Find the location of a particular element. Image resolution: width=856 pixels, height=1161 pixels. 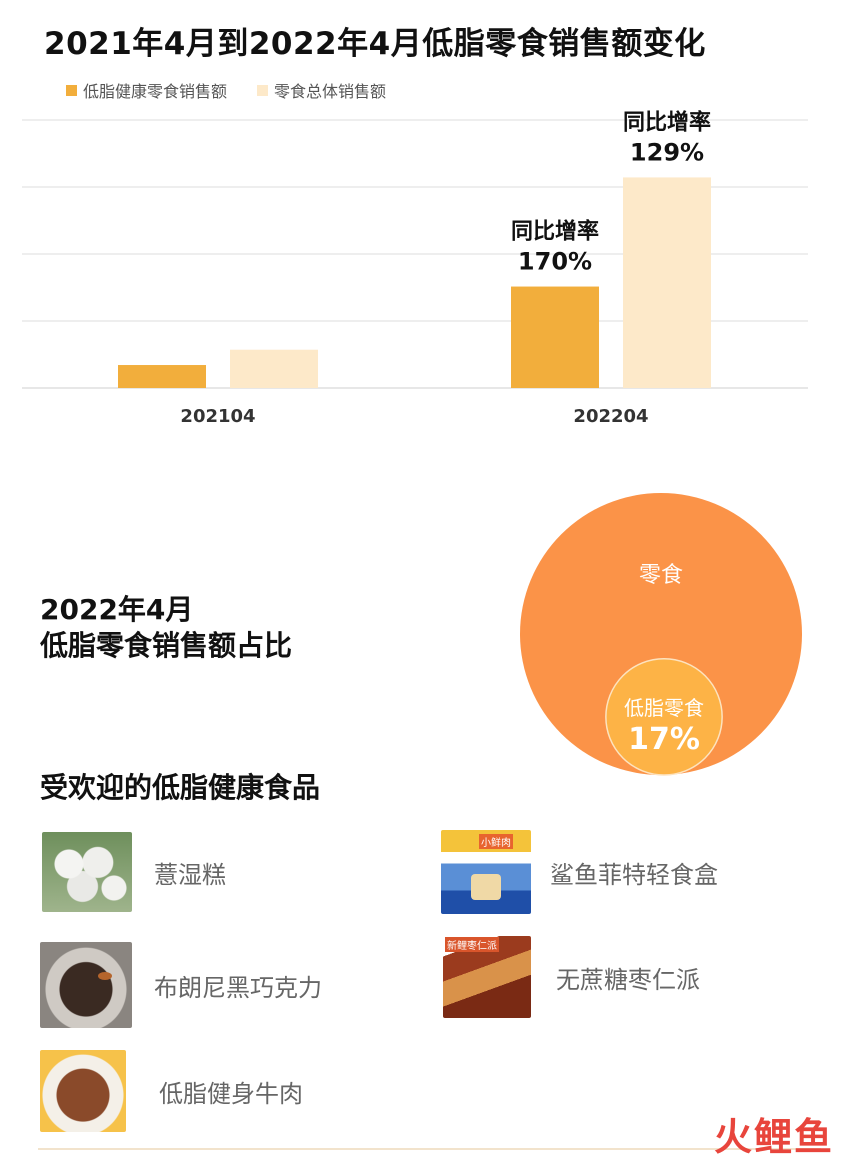

pie-outer-label: 零食 is located at coordinates (661, 575).